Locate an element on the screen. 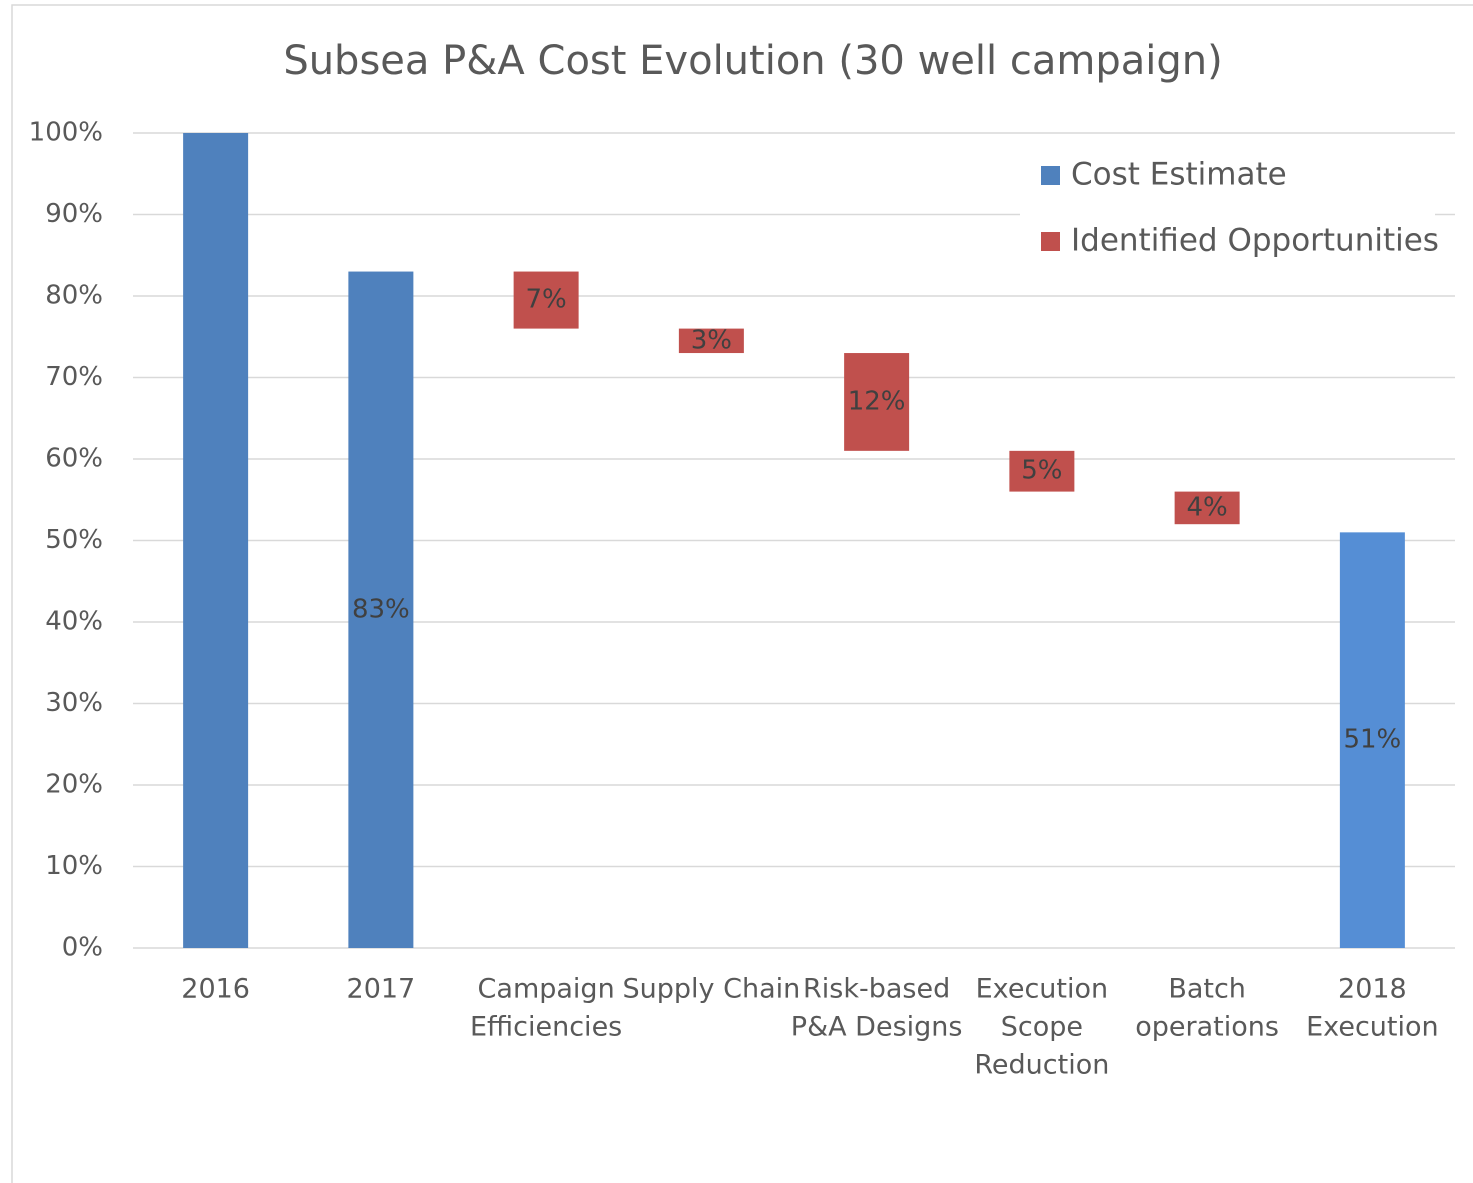  y-tick-label: 20% is located at coordinates (74, 785).